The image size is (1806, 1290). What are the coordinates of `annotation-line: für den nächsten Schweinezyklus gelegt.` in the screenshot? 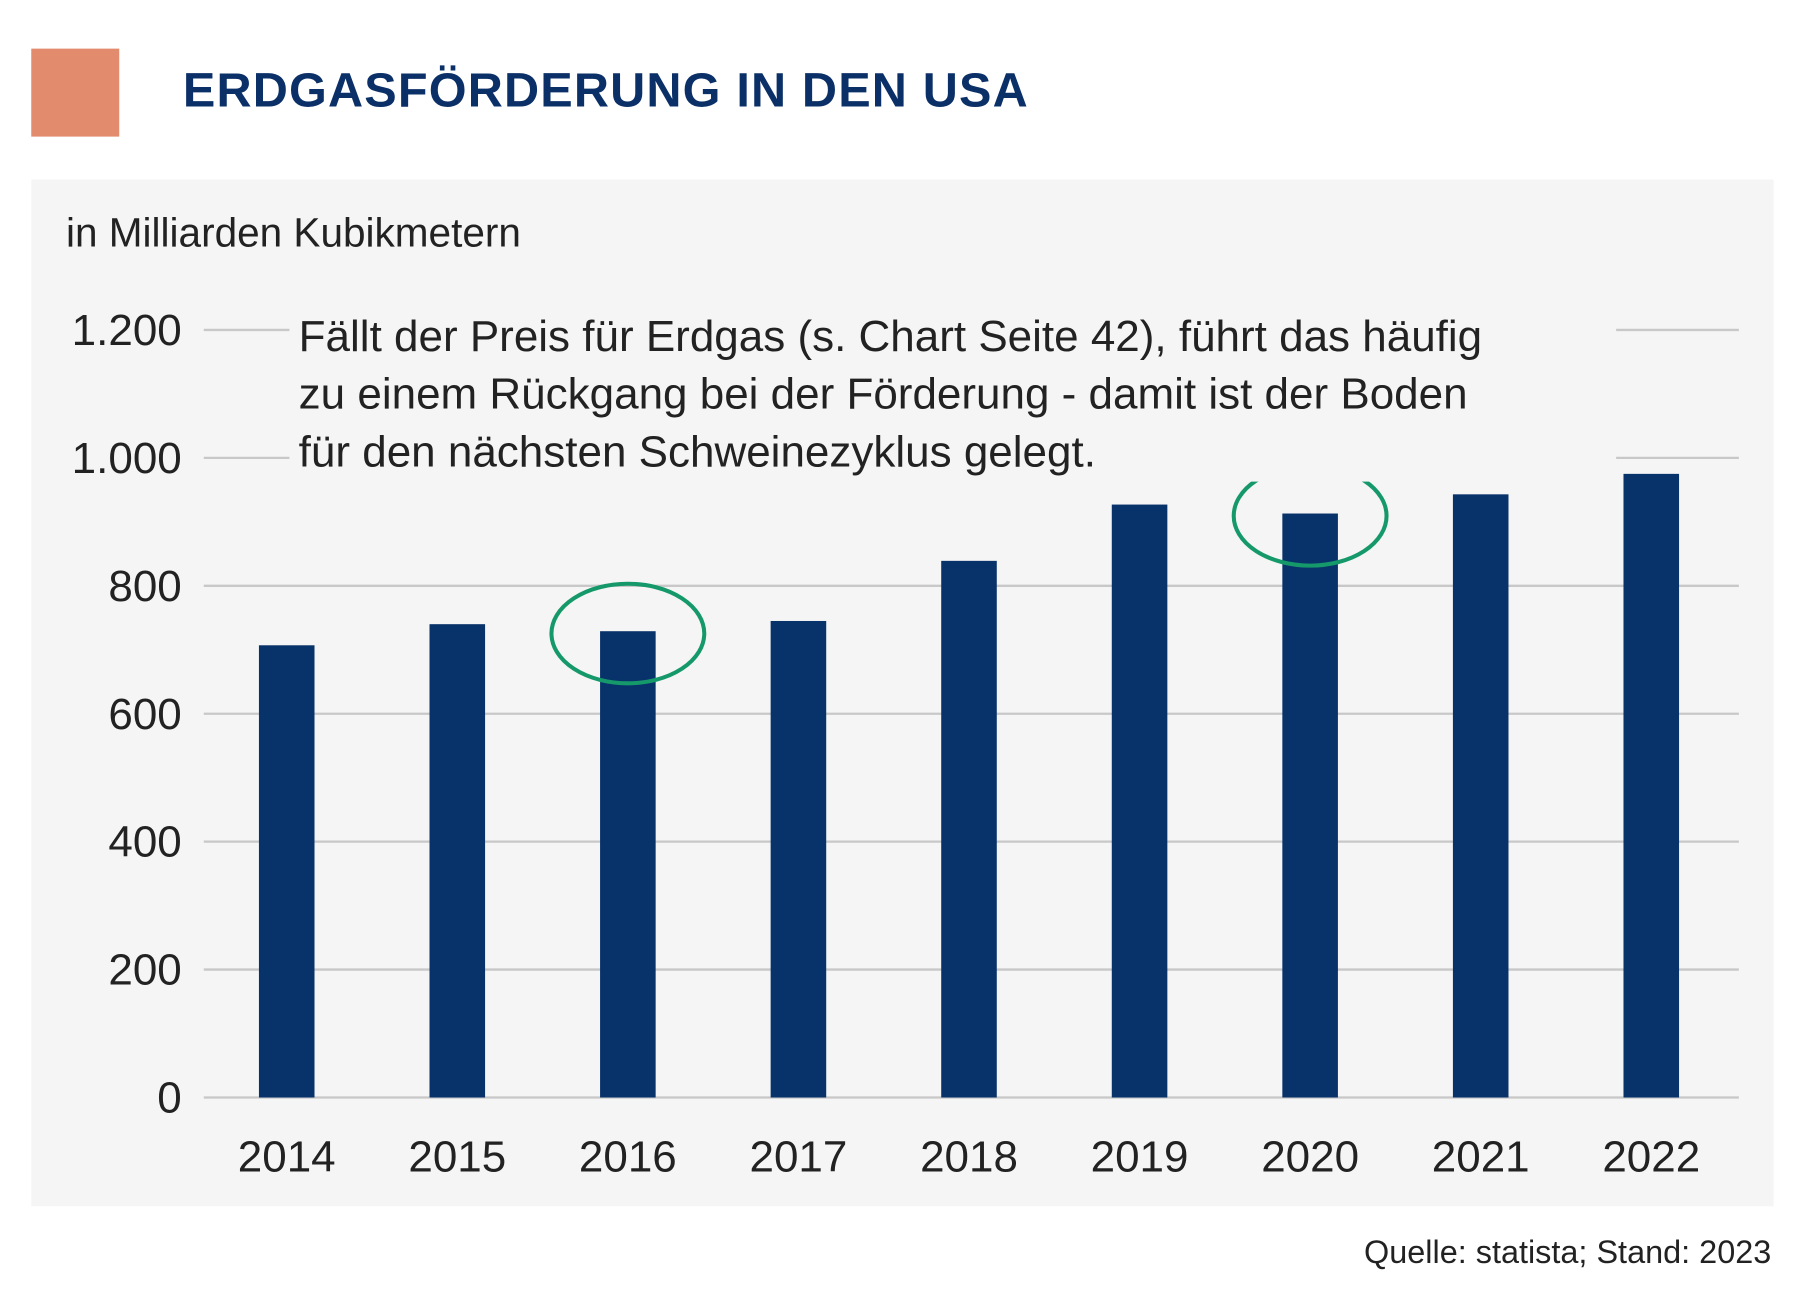 It's located at (697, 452).